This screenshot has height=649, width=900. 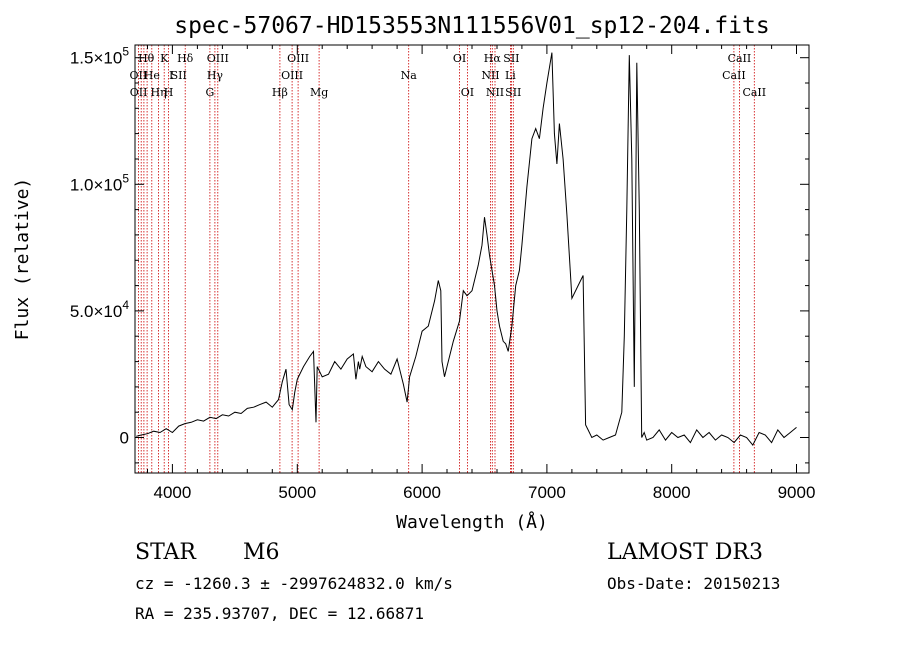 I want to click on x-tick-label: 5000, so click(x=297, y=492).